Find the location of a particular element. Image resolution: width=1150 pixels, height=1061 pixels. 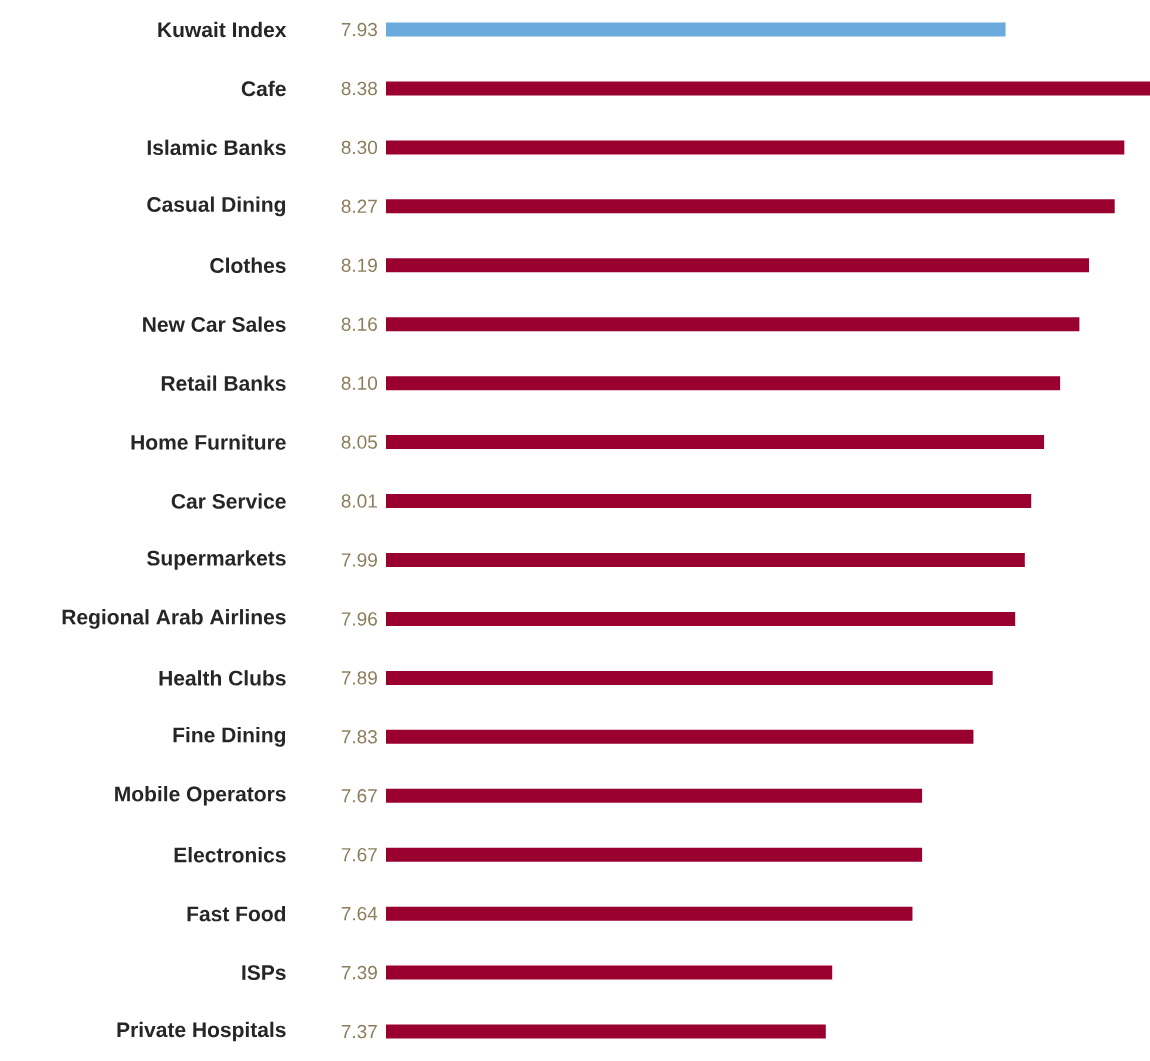

data-label: 8.05 is located at coordinates (359, 442).